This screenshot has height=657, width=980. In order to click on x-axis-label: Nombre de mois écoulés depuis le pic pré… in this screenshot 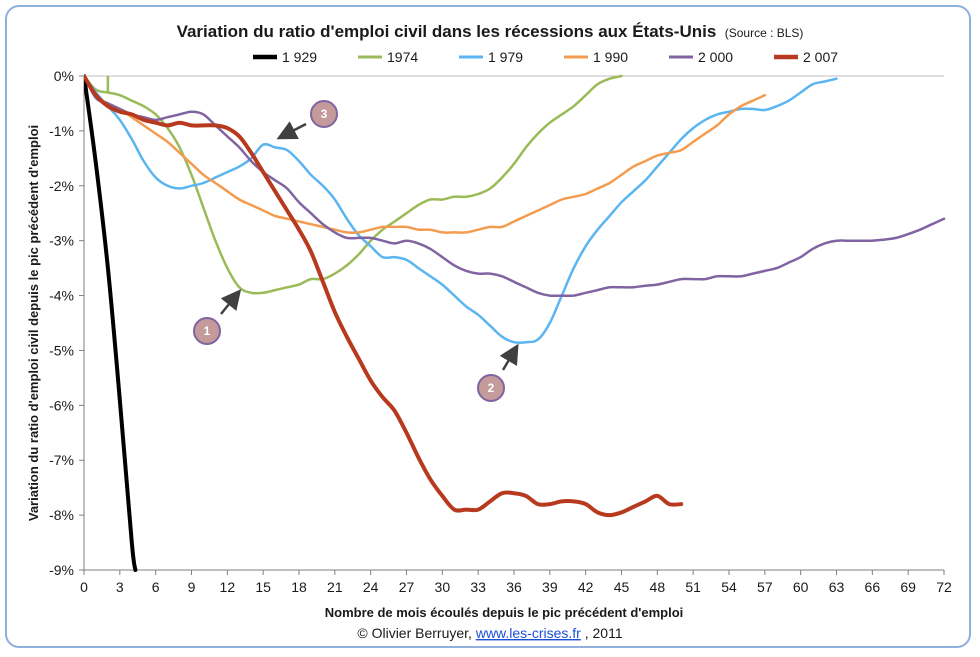, I will do `click(504, 612)`.